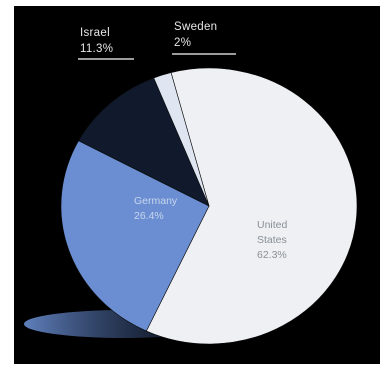 Image resolution: width=392 pixels, height=370 pixels. Describe the element at coordinates (95, 33) in the screenshot. I see `slice-label-israel: Israel` at that location.